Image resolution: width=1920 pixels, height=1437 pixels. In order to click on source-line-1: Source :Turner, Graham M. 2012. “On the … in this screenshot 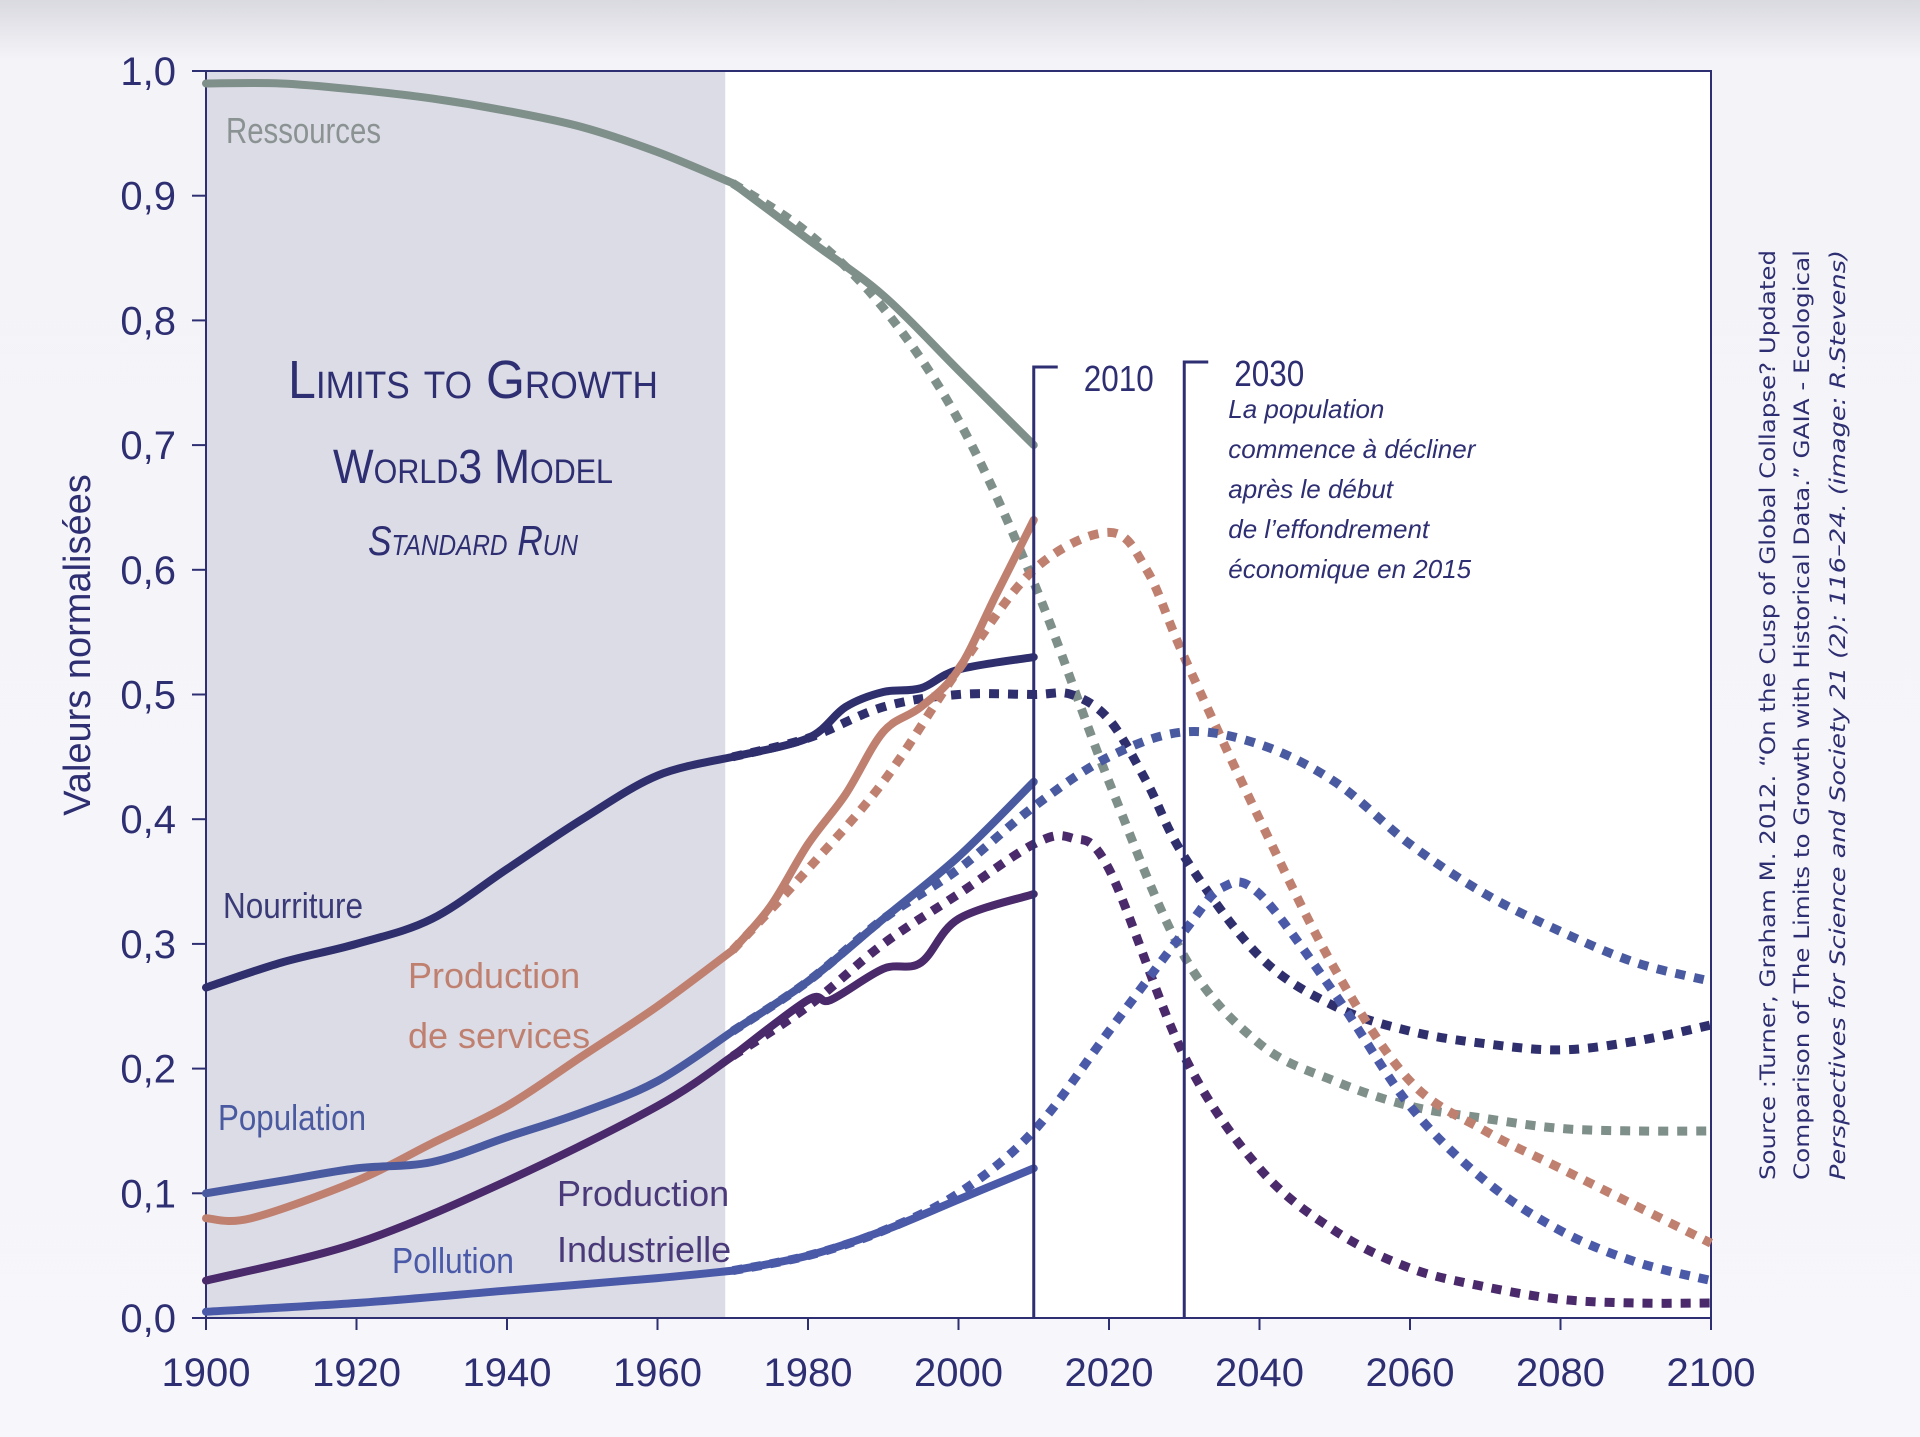, I will do `click(1768, 715)`.